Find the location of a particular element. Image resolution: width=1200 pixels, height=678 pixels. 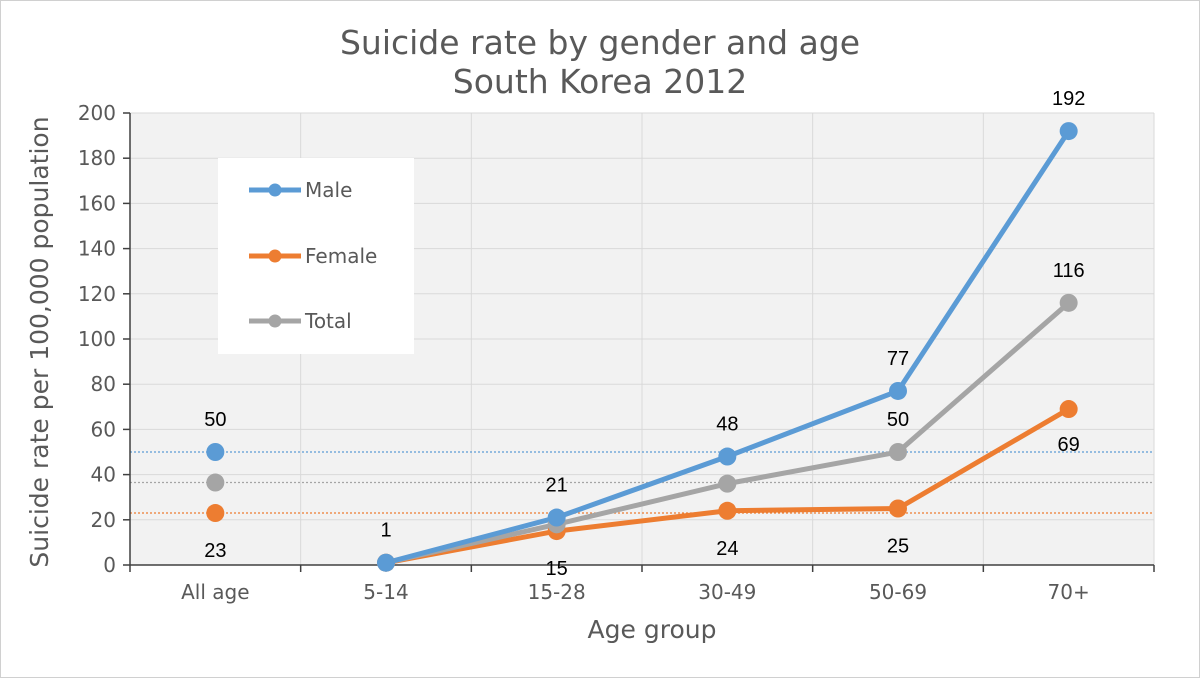

point-male-all-age is located at coordinates (215, 452).